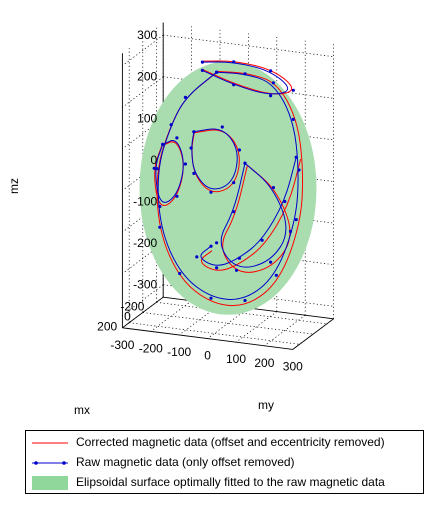  Describe the element at coordinates (236, 359) in the screenshot. I see `x-tick-label: 100` at that location.